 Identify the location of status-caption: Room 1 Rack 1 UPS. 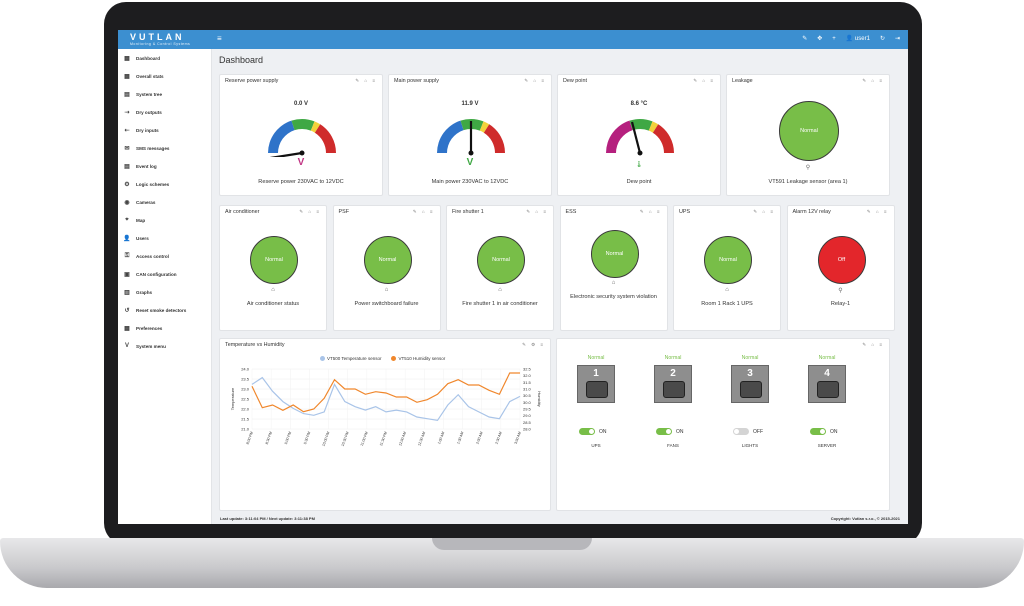
(727, 304).